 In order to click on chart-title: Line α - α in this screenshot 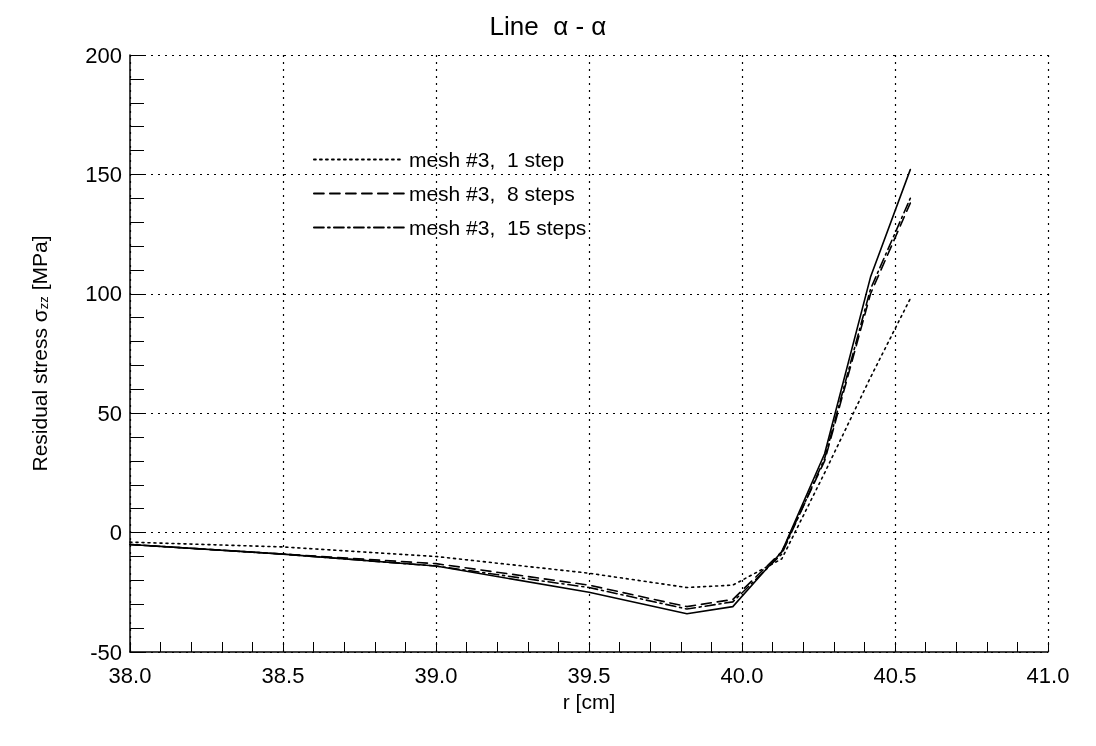, I will do `click(548, 26)`.